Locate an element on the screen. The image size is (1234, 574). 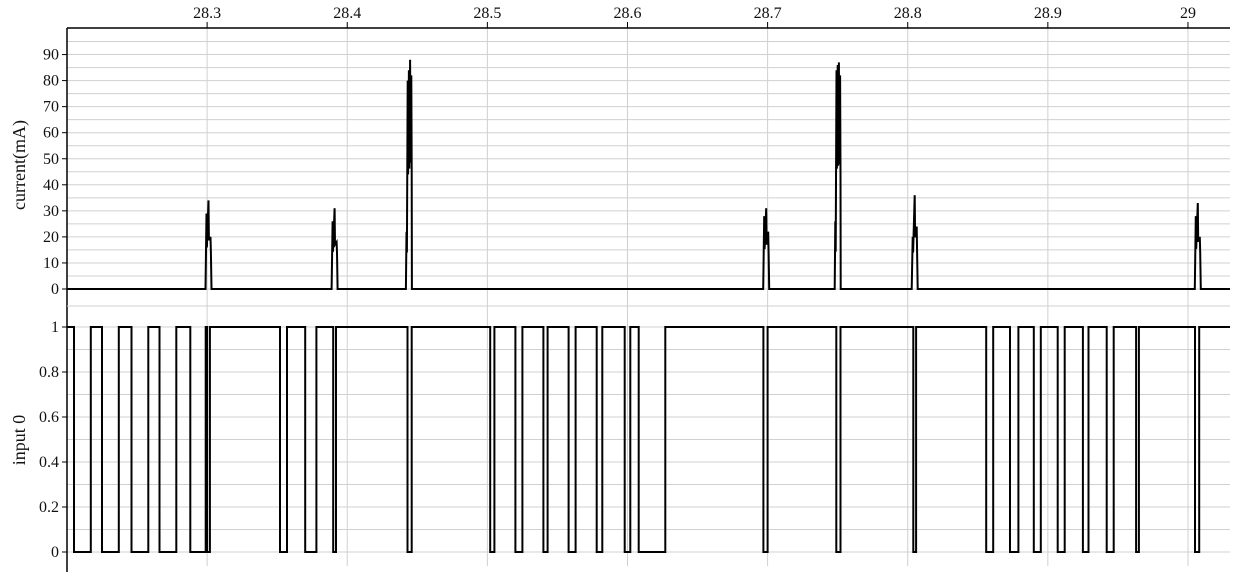
y-tick-label-current: 30 is located at coordinates (51, 211).